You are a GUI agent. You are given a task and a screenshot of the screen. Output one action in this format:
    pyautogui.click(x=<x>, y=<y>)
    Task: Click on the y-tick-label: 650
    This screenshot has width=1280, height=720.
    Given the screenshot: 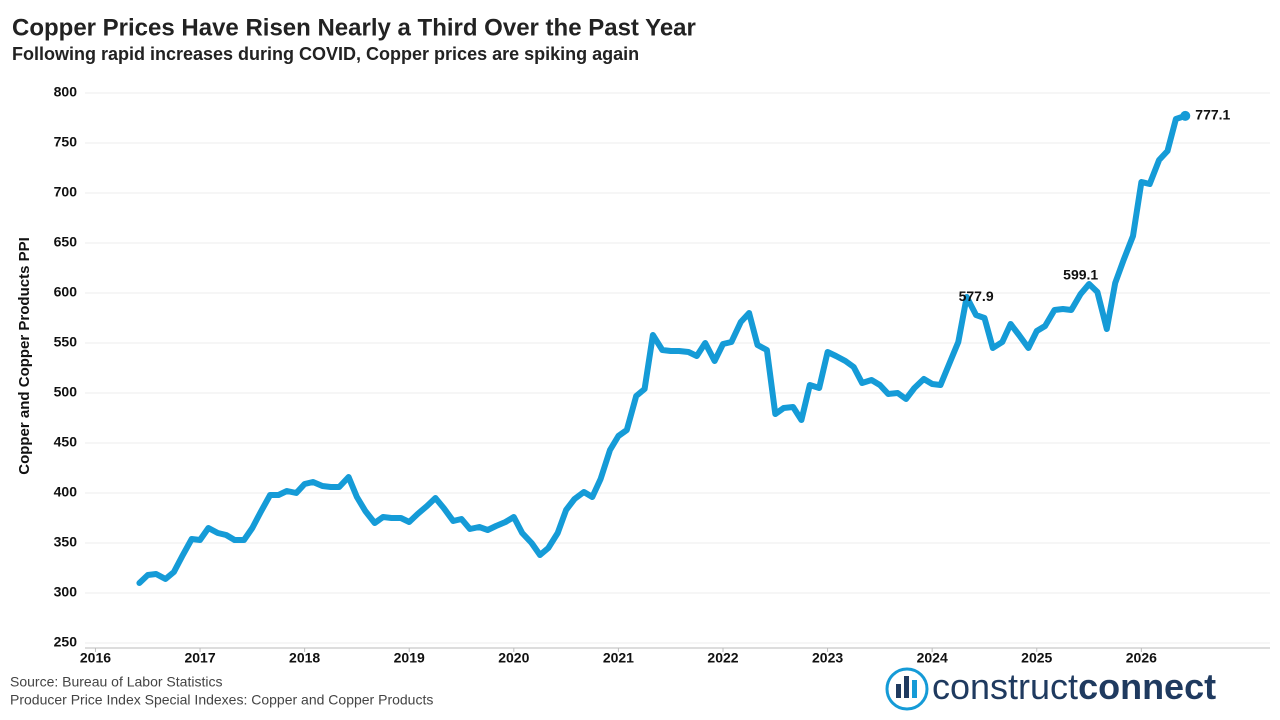 What is the action you would take?
    pyautogui.click(x=66, y=242)
    